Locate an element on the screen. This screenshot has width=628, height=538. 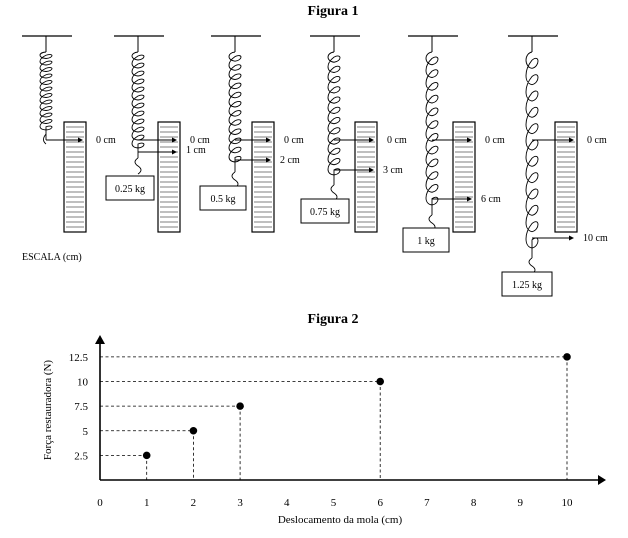
spring-setup: 0 cm 2 cm 0.5 kg is located at coordinates (251, 134).